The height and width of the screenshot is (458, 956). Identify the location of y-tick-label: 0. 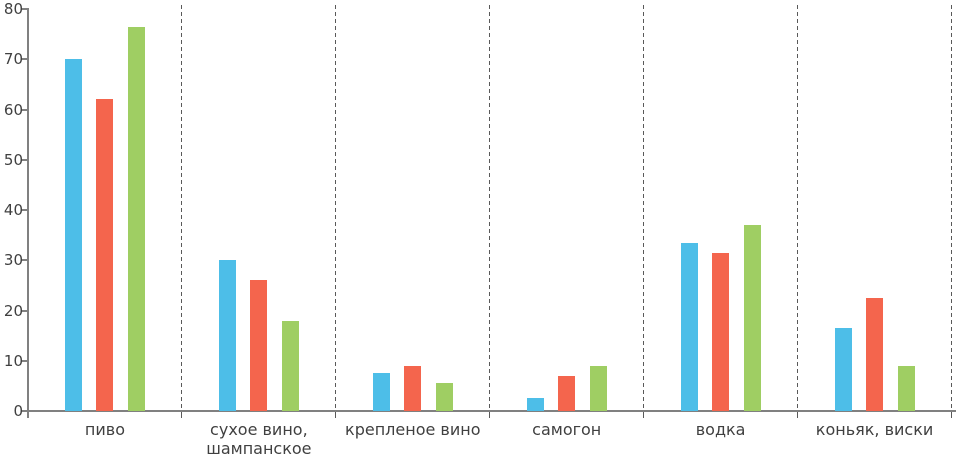
(18, 411).